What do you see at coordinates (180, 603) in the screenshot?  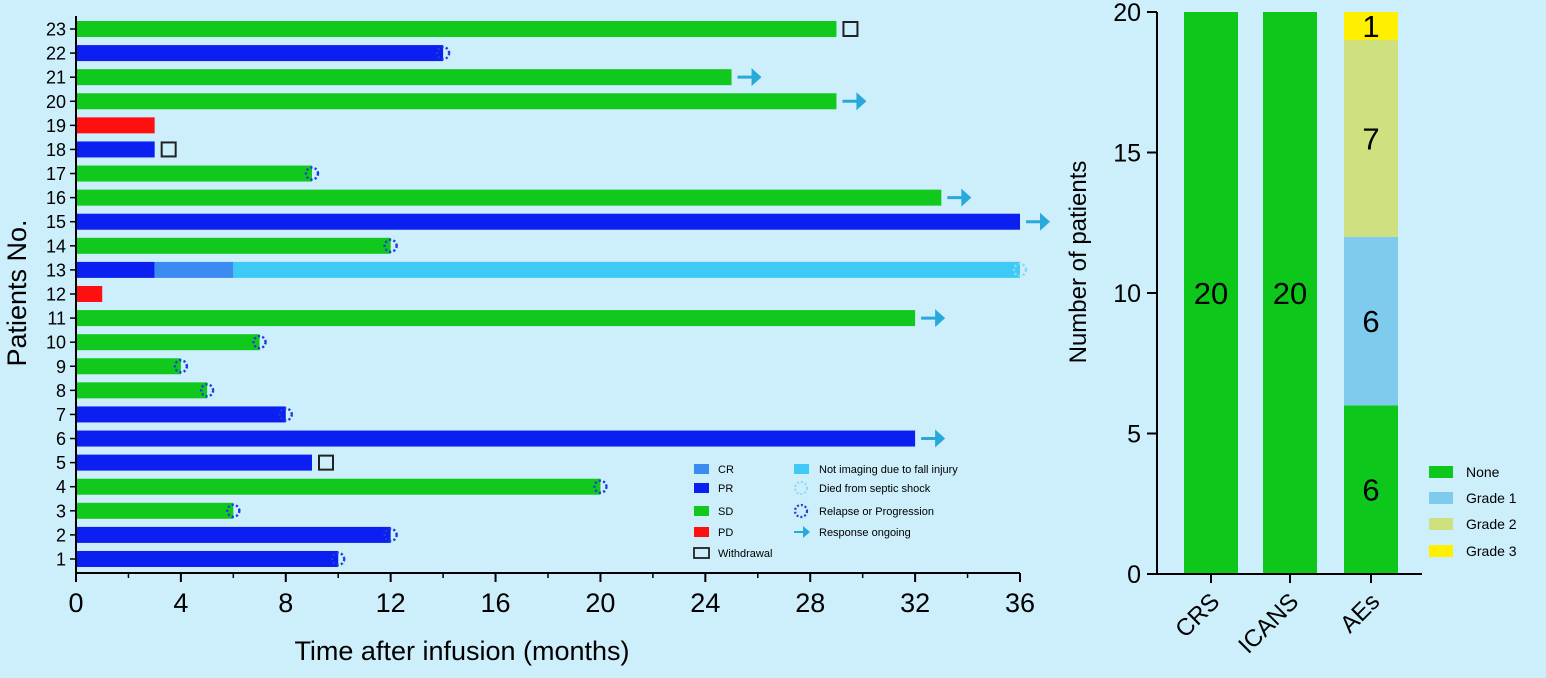 I see `x-tick-label: 4` at bounding box center [180, 603].